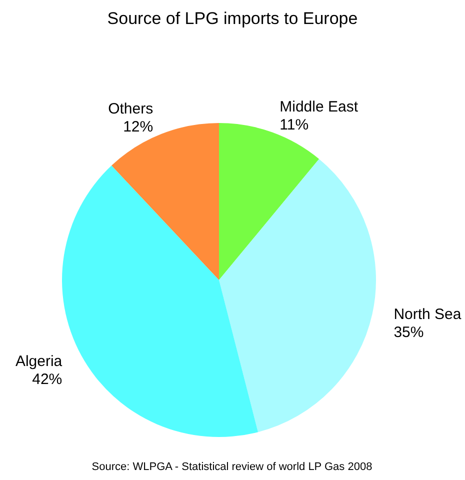 Image resolution: width=465 pixels, height=480 pixels. What do you see at coordinates (131, 109) in the screenshot?
I see `slice-label: Others` at bounding box center [131, 109].